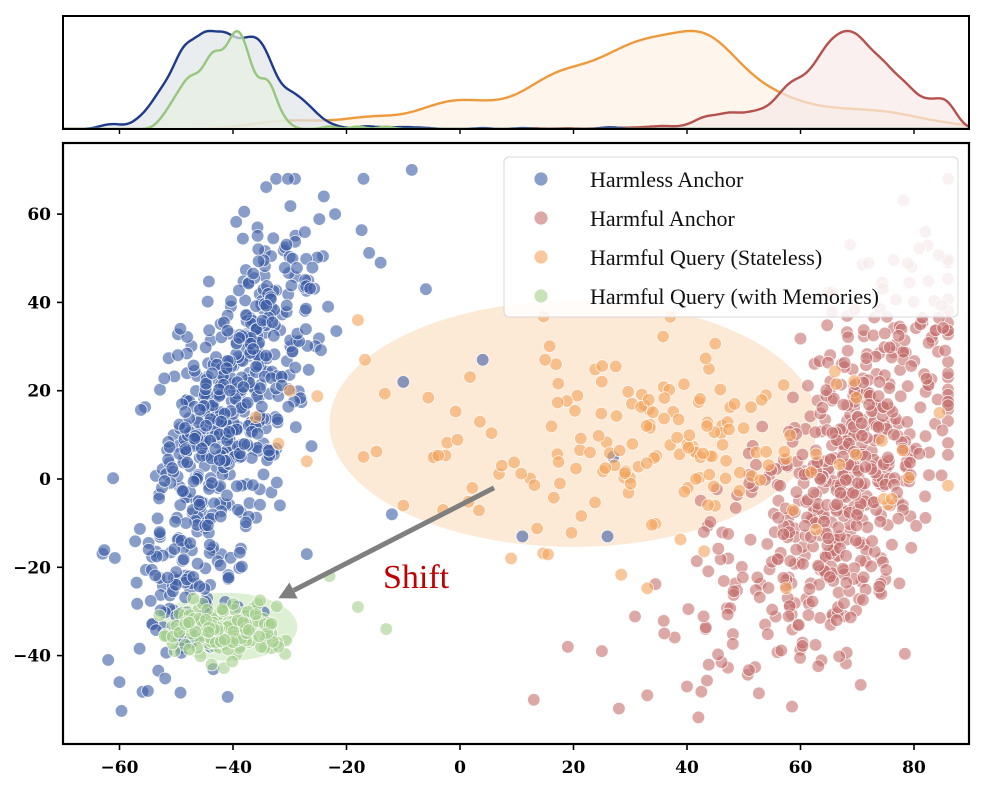 The width and height of the screenshot is (987, 790). What do you see at coordinates (387, 542) in the screenshot?
I see `shift-annotation: Shift` at bounding box center [387, 542].